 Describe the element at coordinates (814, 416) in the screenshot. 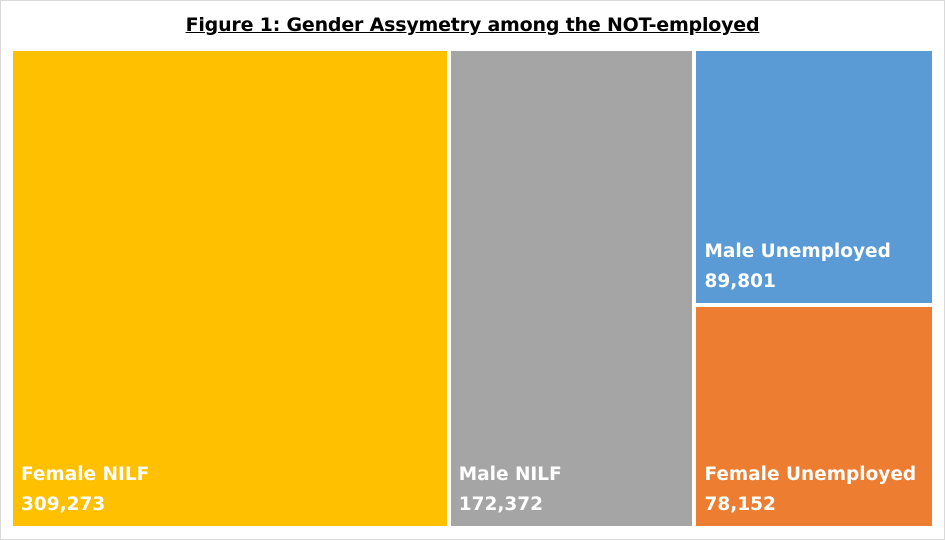

I see `treemap-tile-female-unemployed: Female Unemployed 78,152` at that location.